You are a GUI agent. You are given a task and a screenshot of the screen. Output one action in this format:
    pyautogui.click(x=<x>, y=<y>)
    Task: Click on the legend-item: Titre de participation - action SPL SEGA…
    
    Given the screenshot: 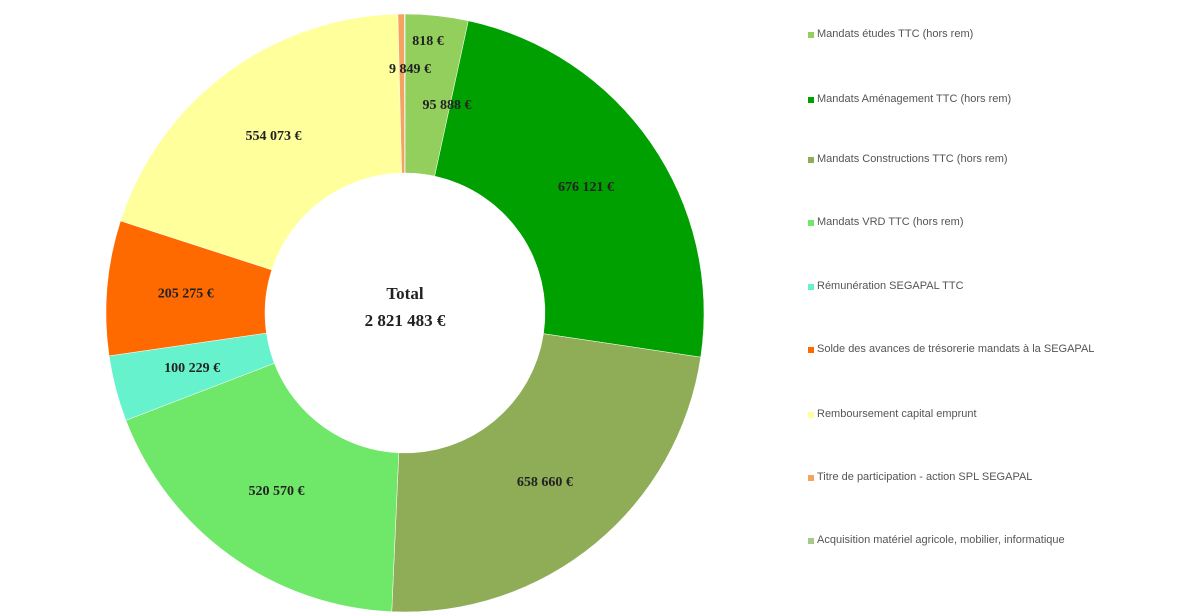 What is the action you would take?
    pyautogui.click(x=995, y=477)
    